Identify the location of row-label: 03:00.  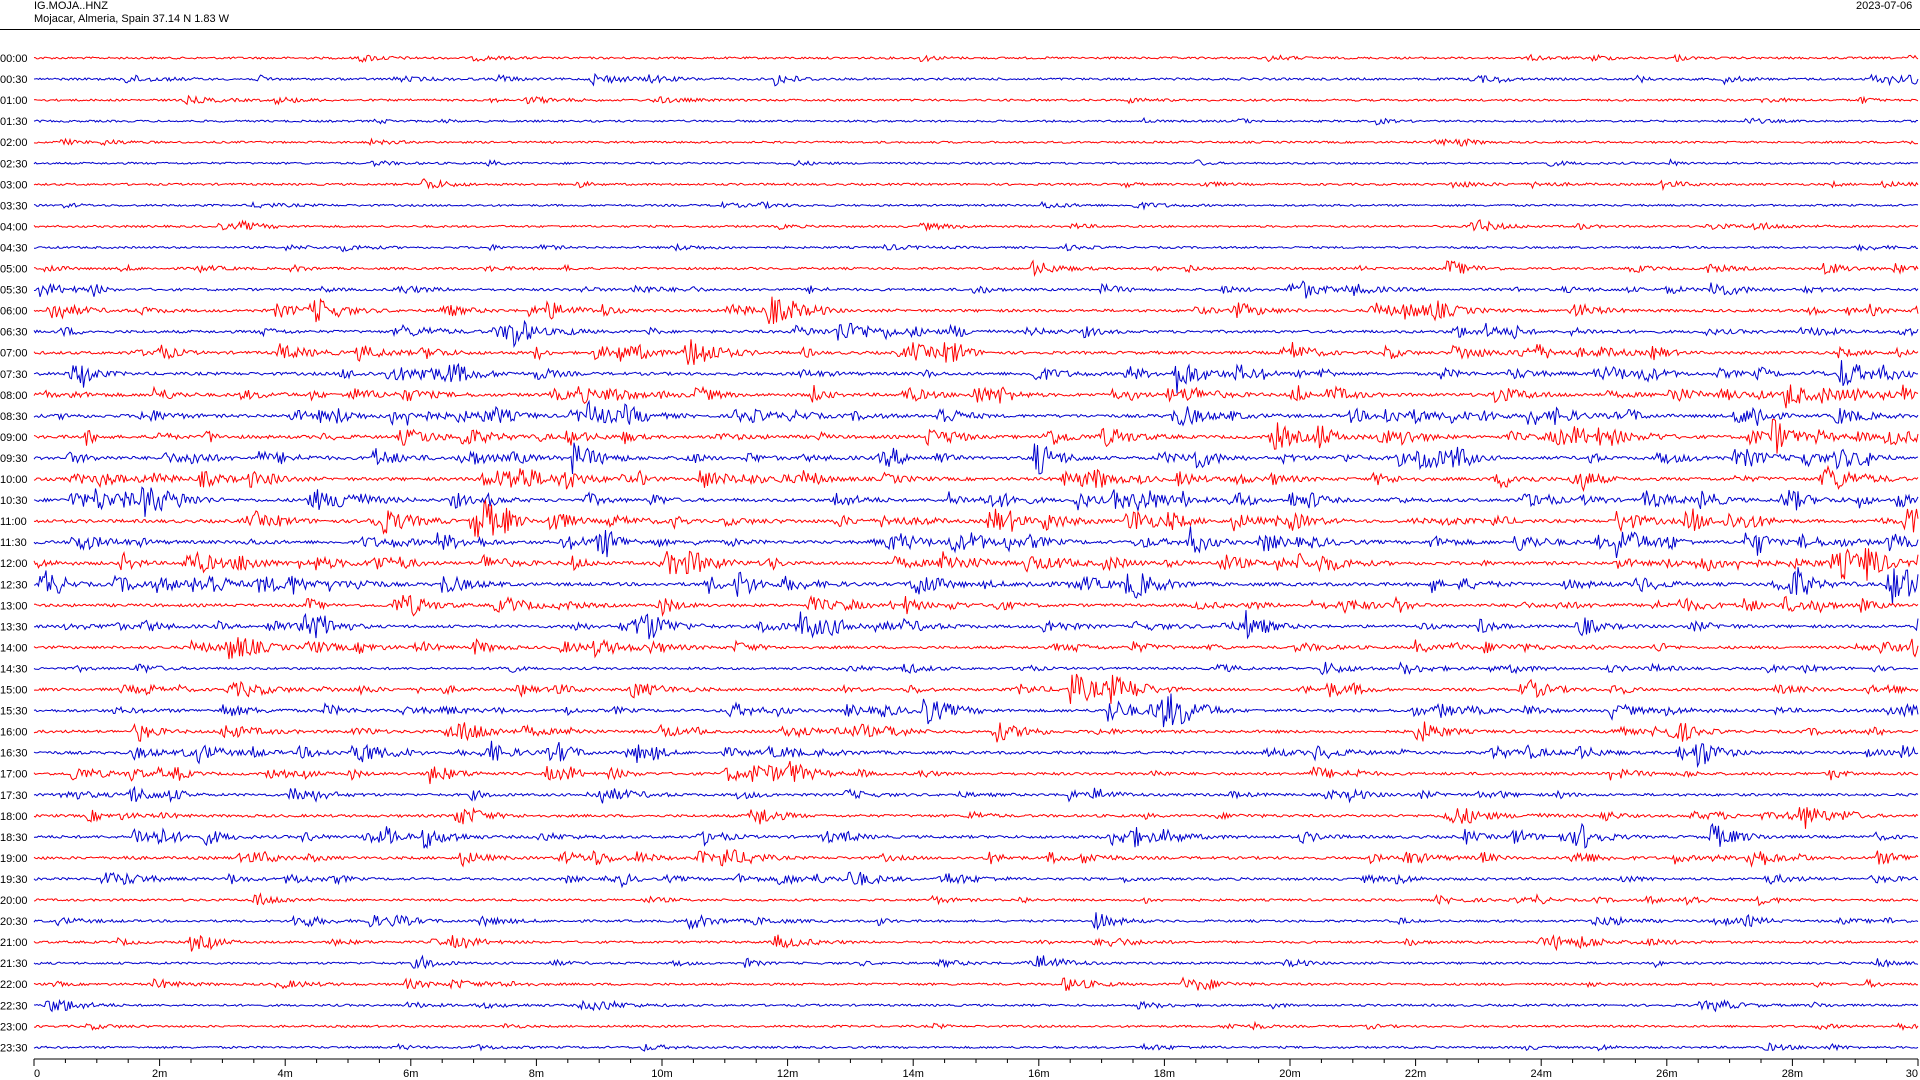
(14, 185).